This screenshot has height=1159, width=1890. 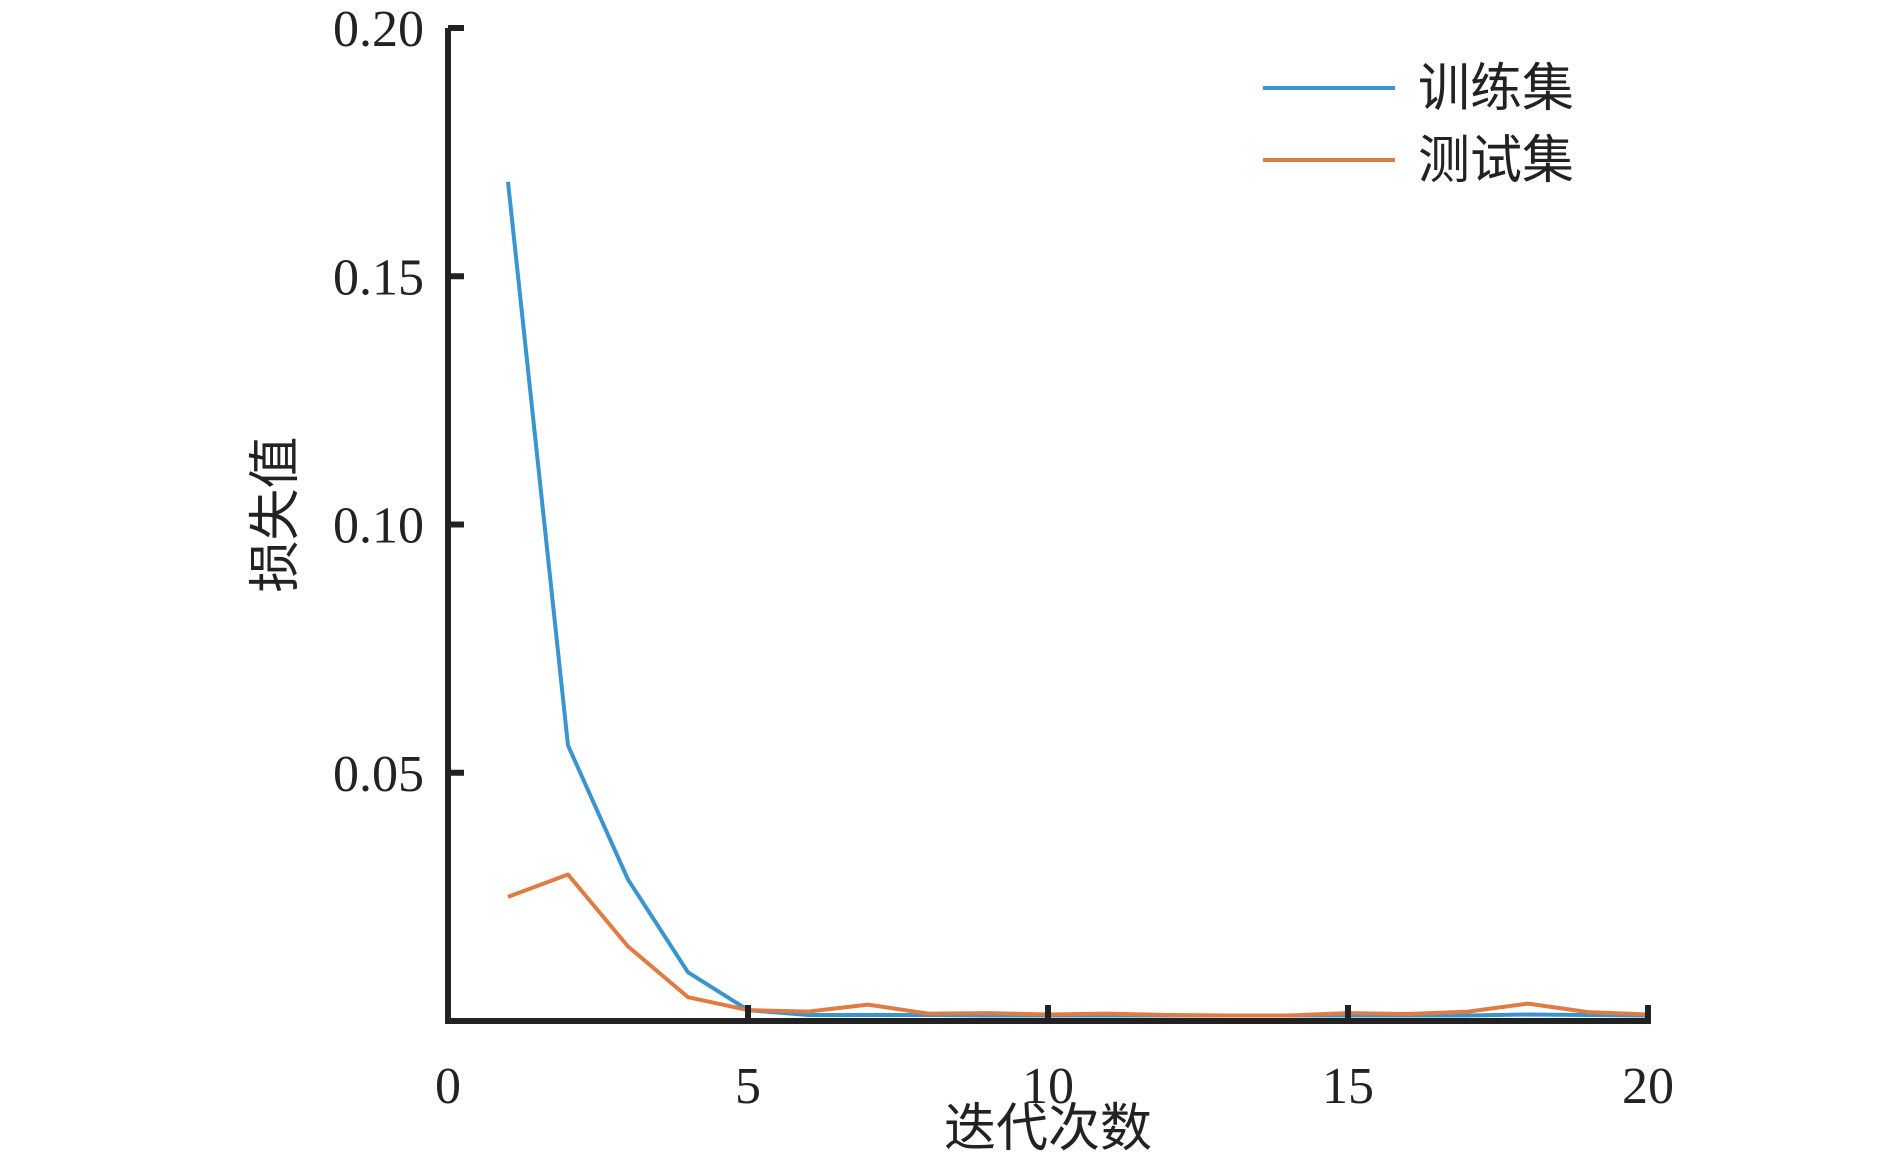 I want to click on y-axis-title: 损失值, so click(x=276, y=514).